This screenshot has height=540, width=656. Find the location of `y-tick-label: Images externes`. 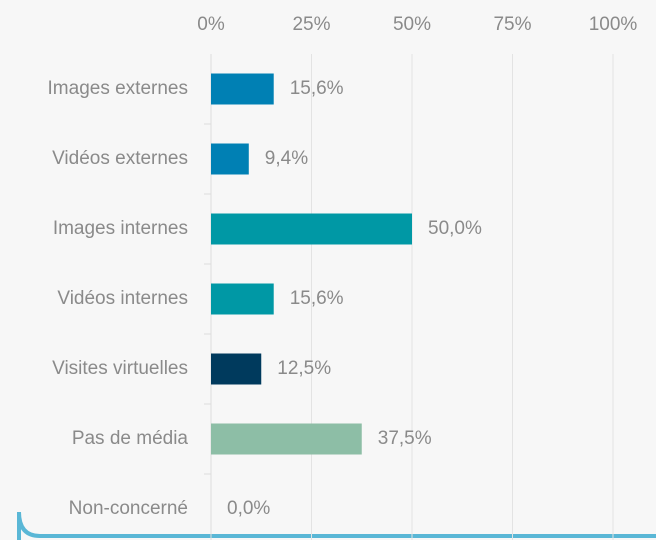

y-tick-label: Images externes is located at coordinates (118, 88).